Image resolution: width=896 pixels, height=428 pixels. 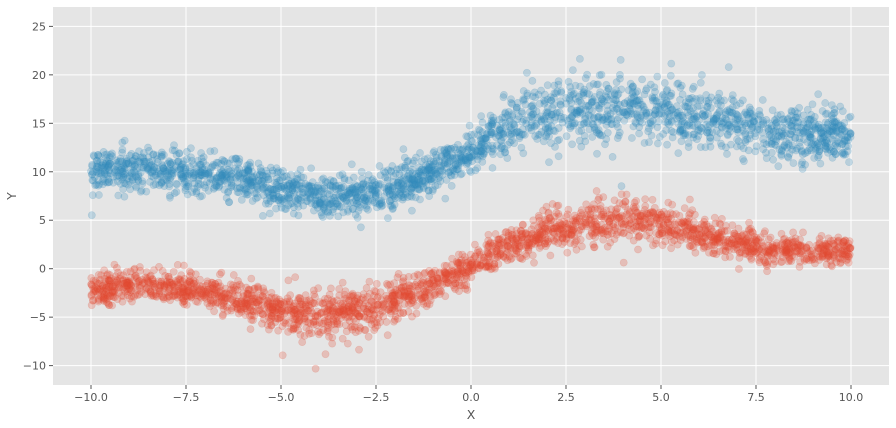 I want to click on y-tick-label: 15, so click(x=39, y=123).